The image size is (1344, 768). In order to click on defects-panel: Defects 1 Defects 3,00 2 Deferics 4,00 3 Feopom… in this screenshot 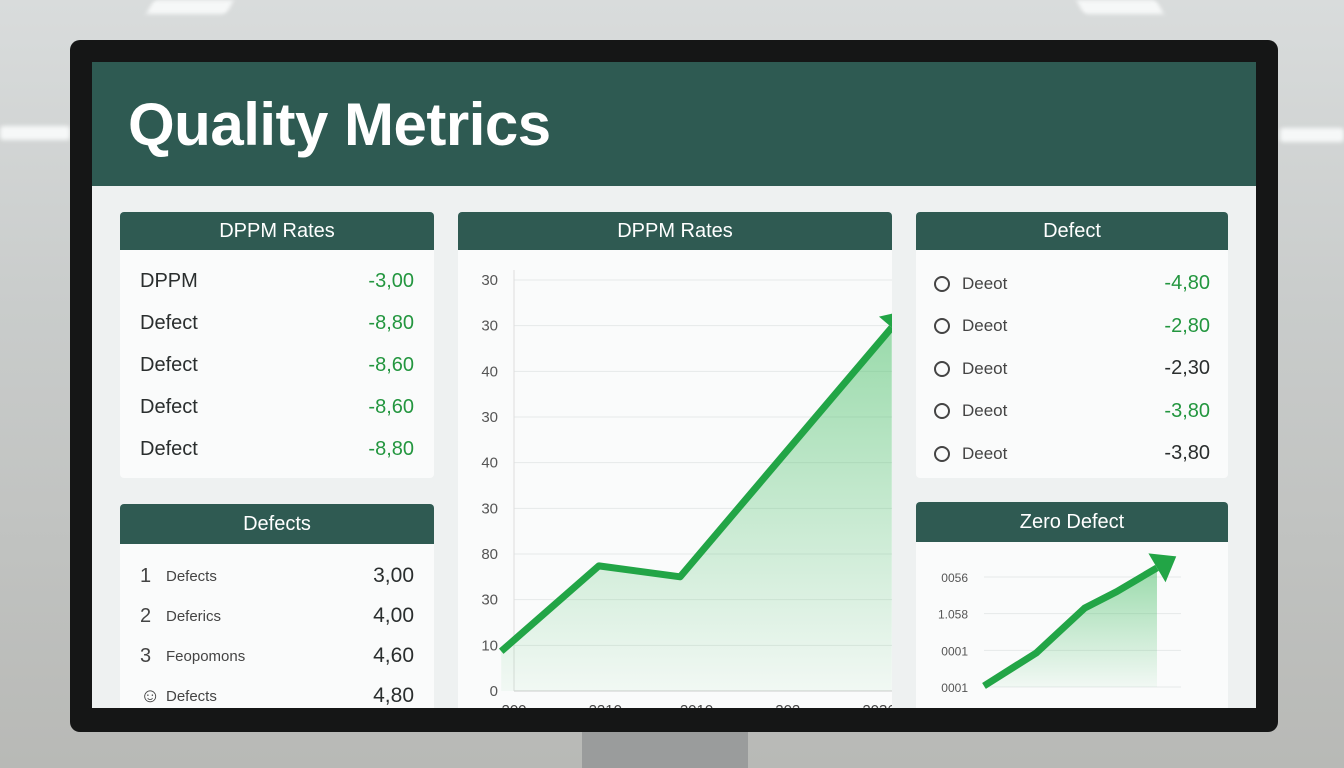, I will do `click(277, 606)`.